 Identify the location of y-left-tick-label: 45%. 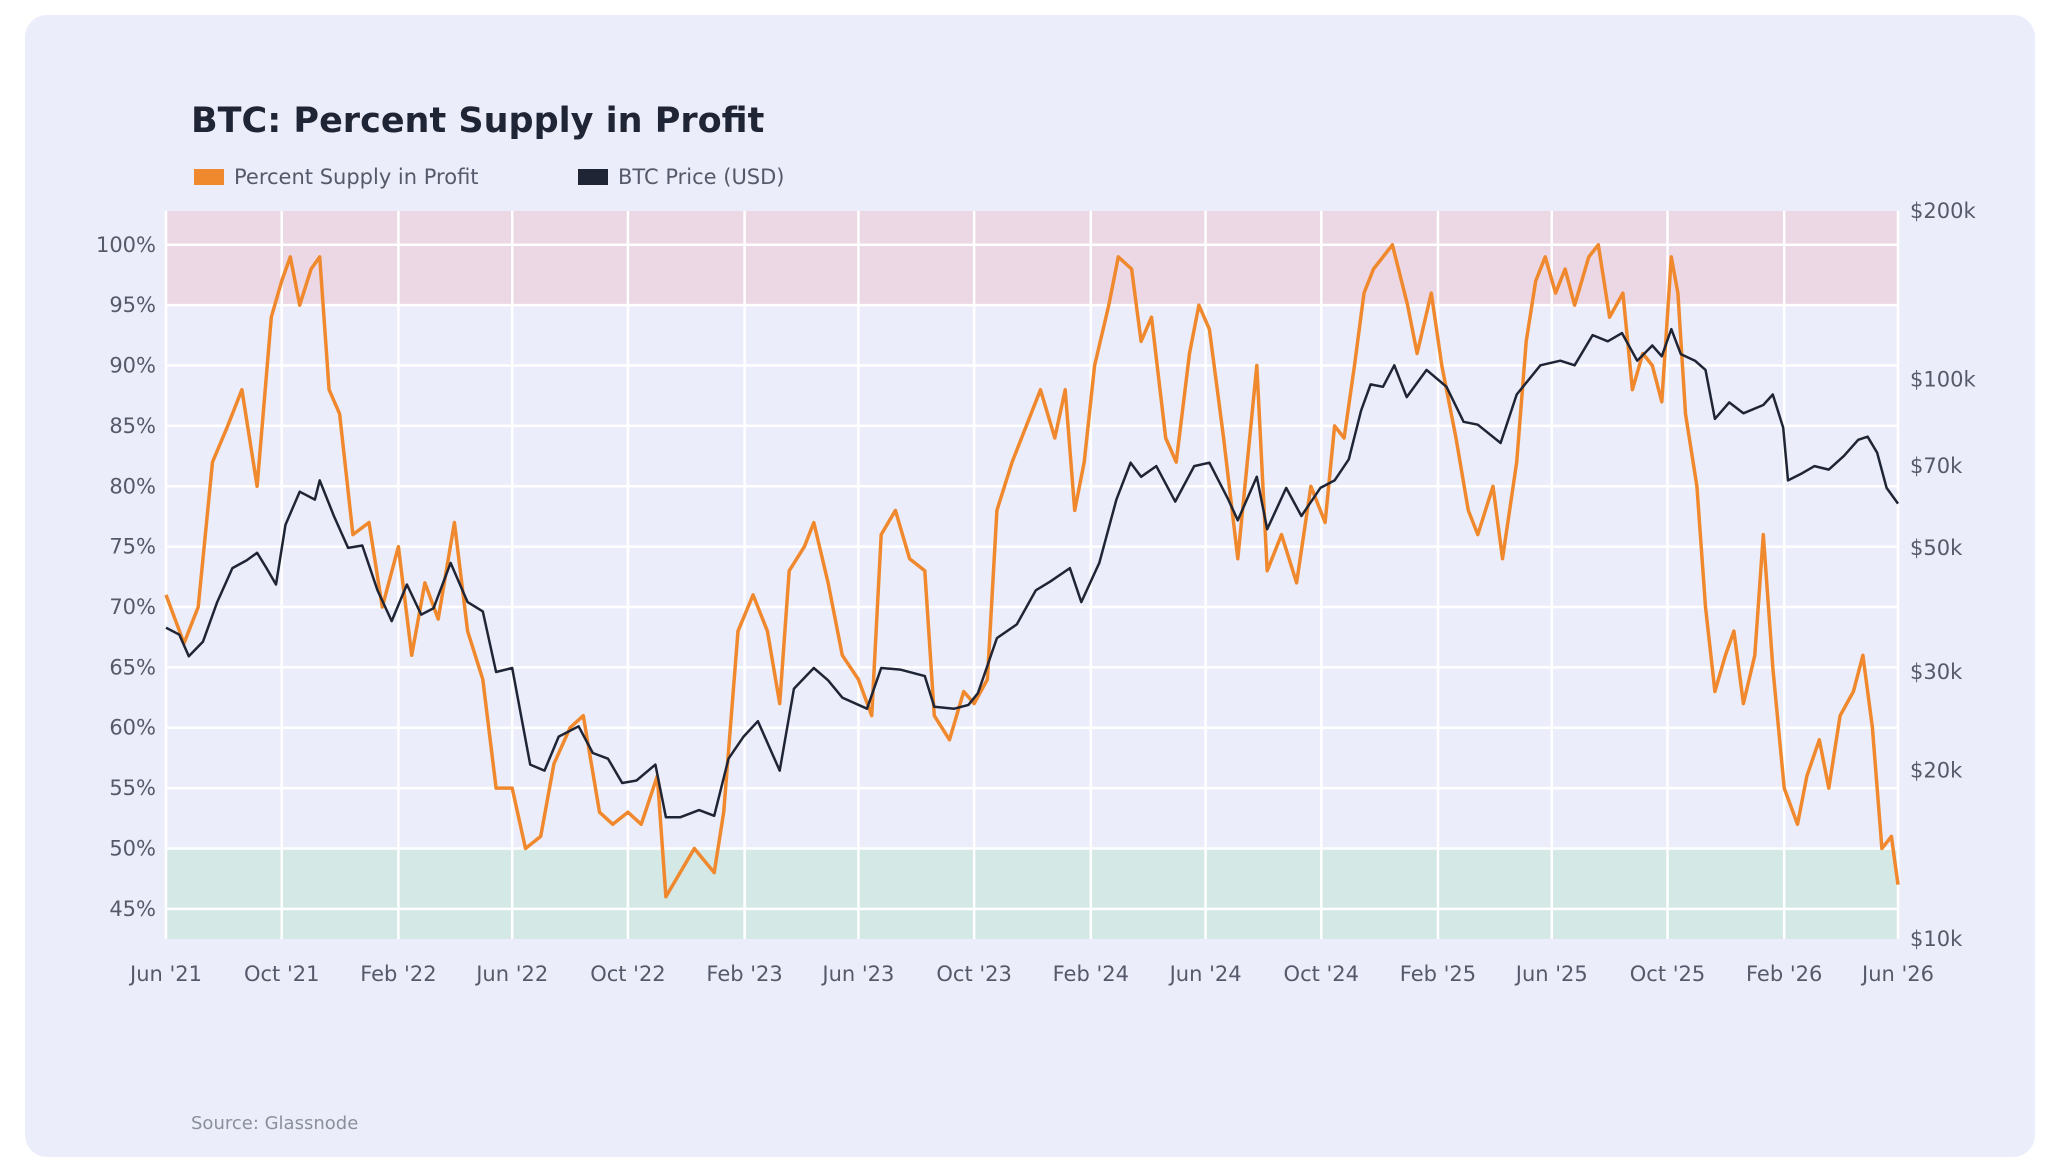
(132, 909).